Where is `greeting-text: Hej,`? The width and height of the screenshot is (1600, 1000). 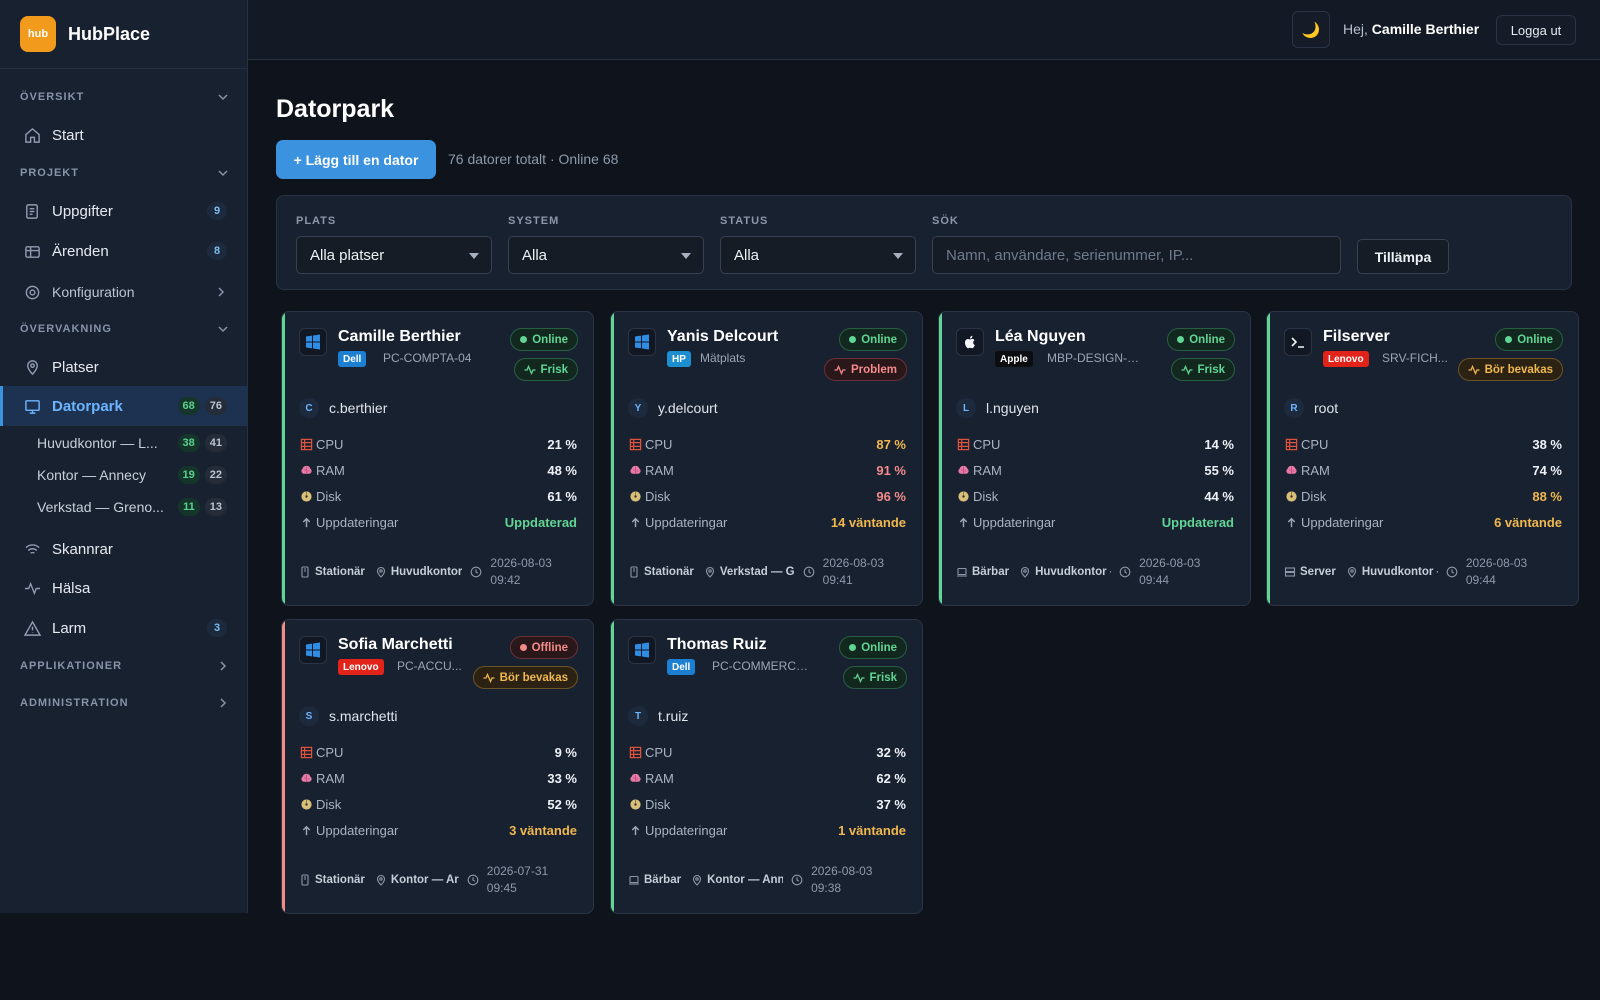 greeting-text: Hej, is located at coordinates (1355, 29).